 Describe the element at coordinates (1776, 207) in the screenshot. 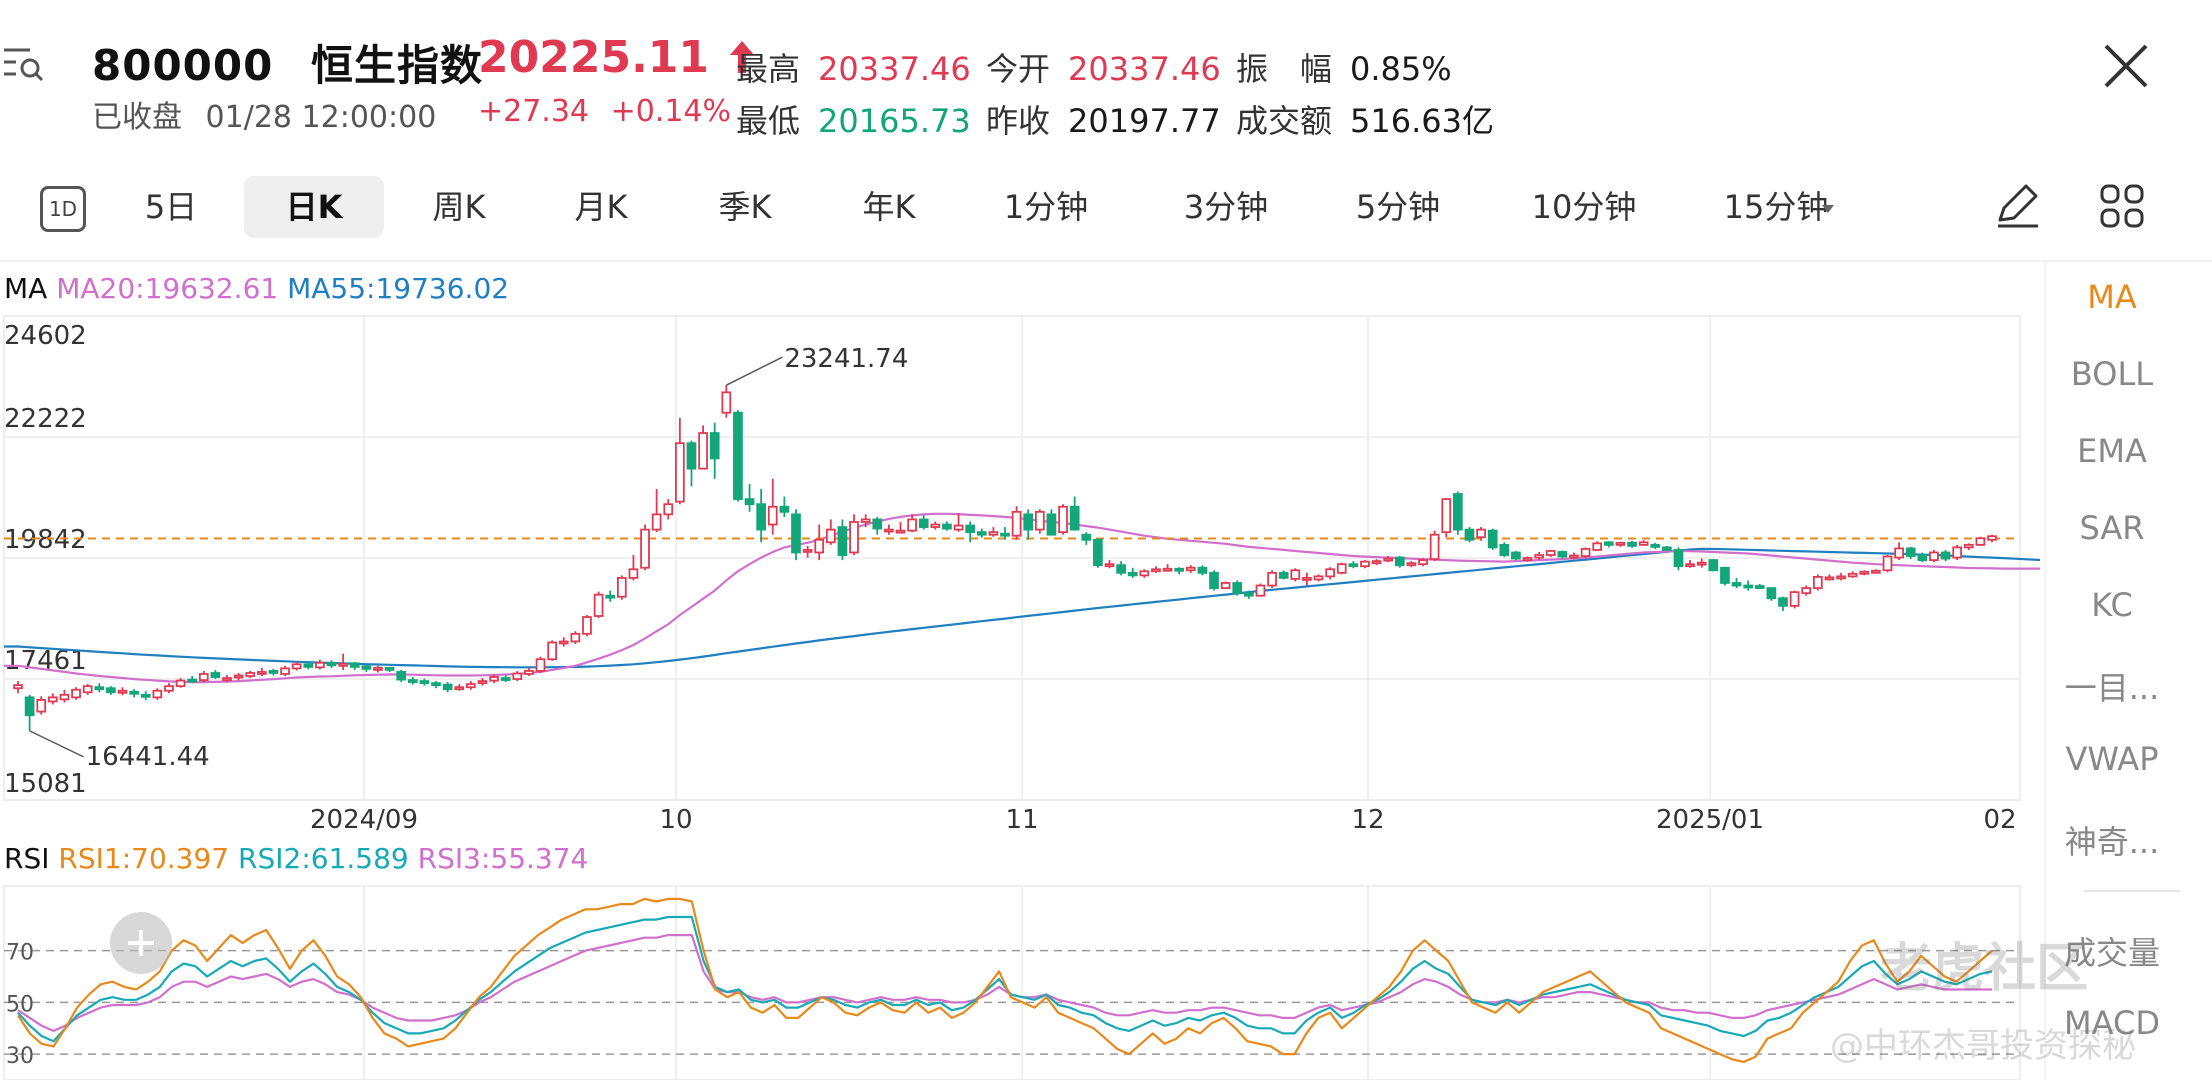

I see `tab-15min: 15分钟` at that location.